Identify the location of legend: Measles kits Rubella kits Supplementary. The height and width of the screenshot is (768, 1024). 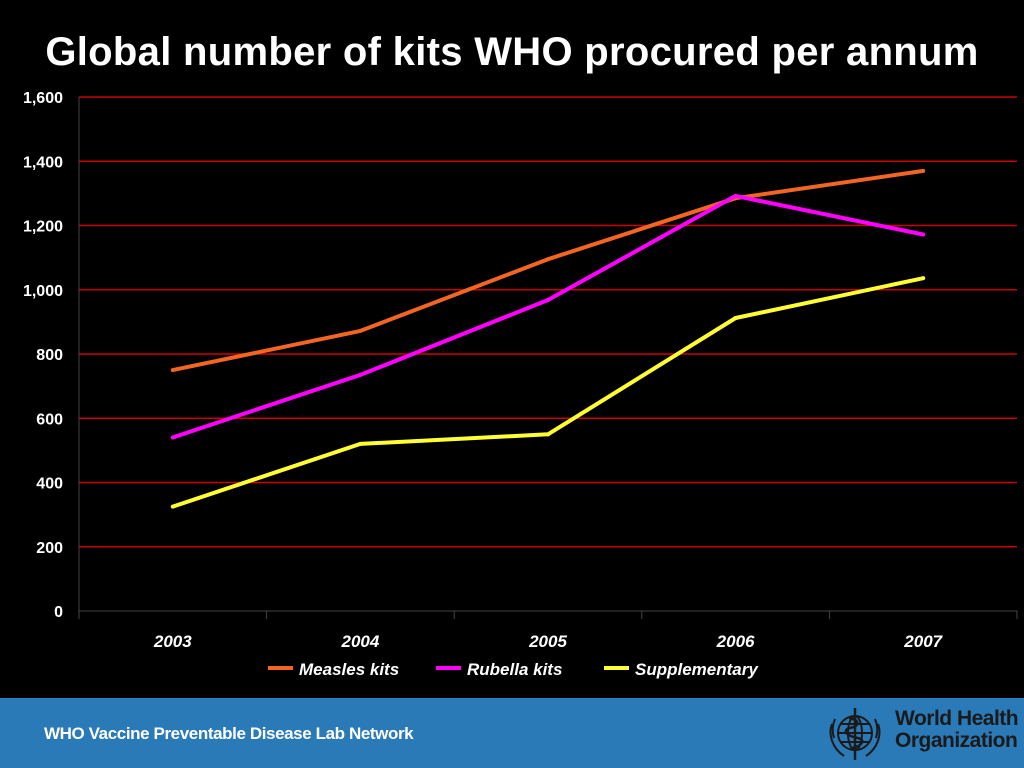
(513, 669).